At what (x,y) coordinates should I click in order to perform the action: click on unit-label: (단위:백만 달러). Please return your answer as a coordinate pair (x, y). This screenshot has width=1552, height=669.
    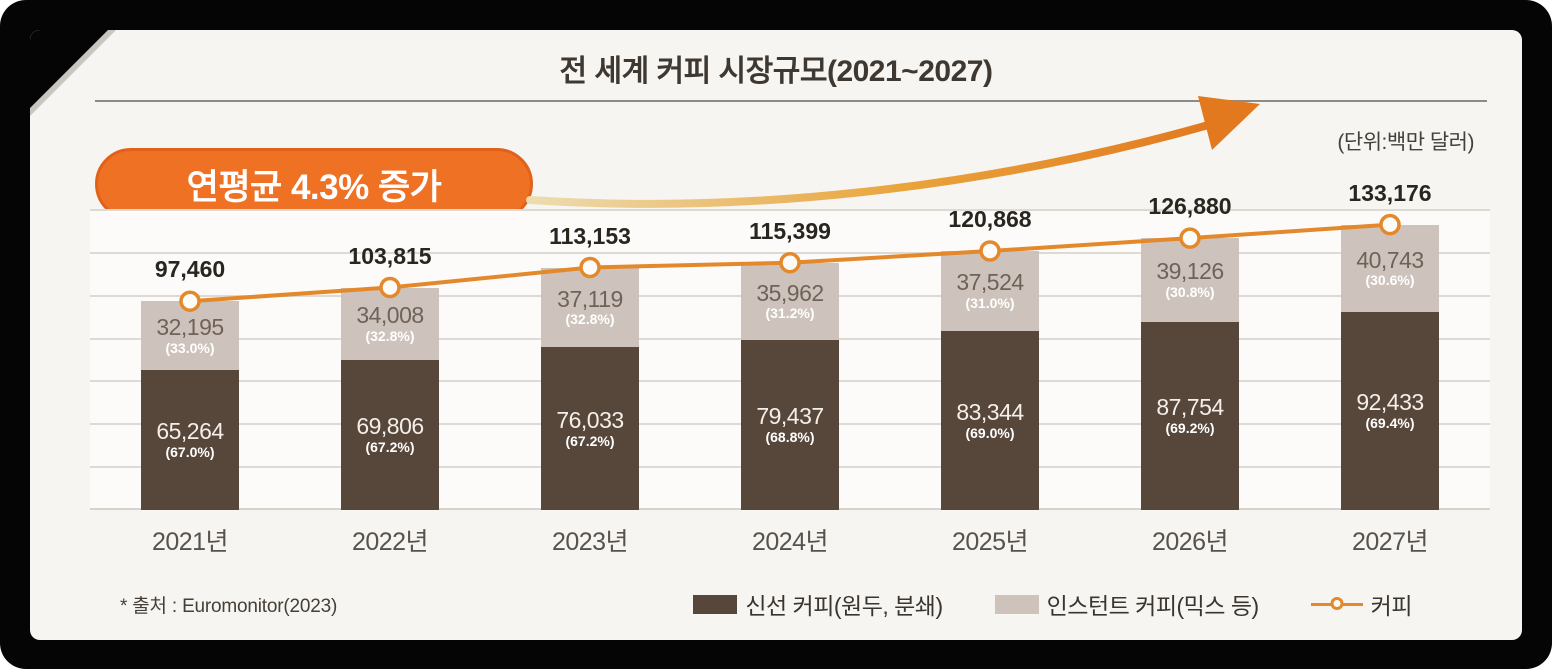
    Looking at the image, I should click on (1405, 142).